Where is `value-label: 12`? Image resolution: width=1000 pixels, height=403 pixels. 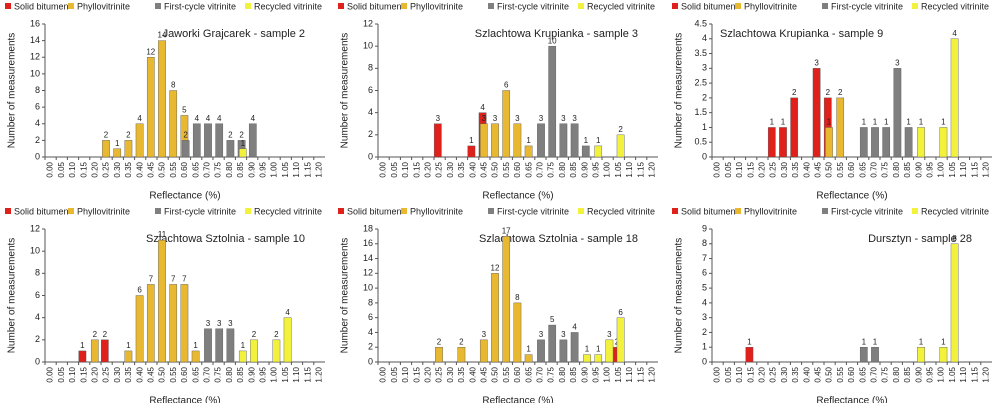 value-label: 12 is located at coordinates (150, 51).